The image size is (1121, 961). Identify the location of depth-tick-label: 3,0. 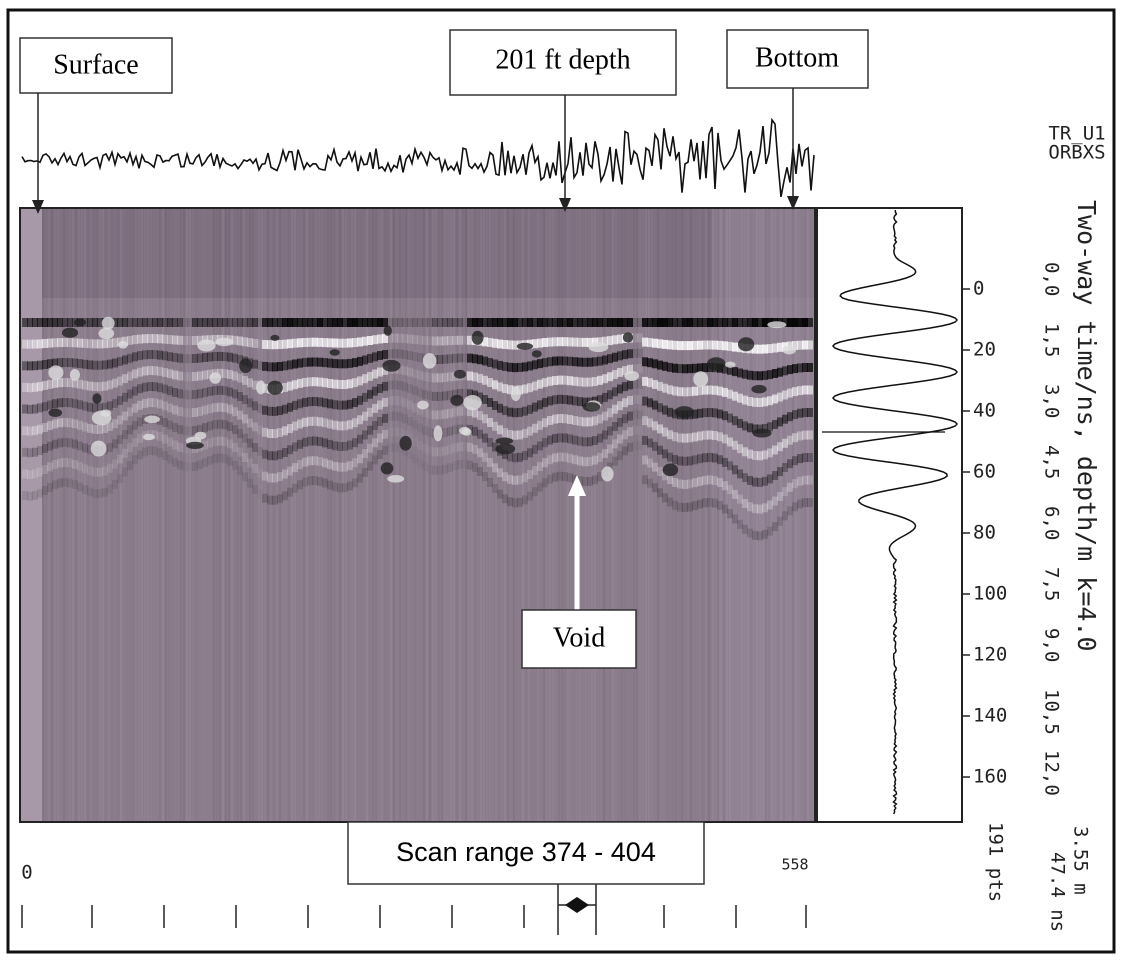
(1052, 401).